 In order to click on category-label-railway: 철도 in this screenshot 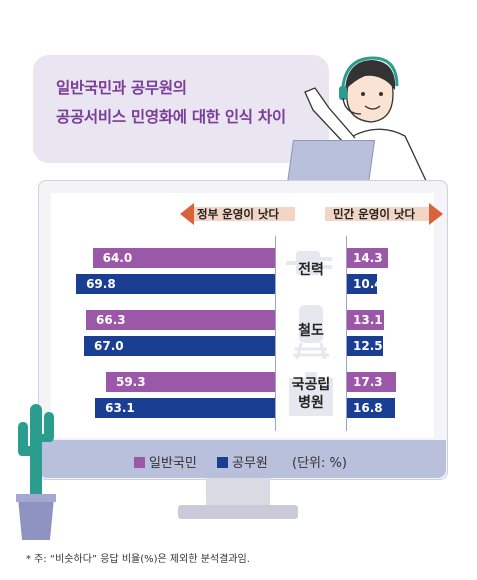, I will do `click(311, 331)`.